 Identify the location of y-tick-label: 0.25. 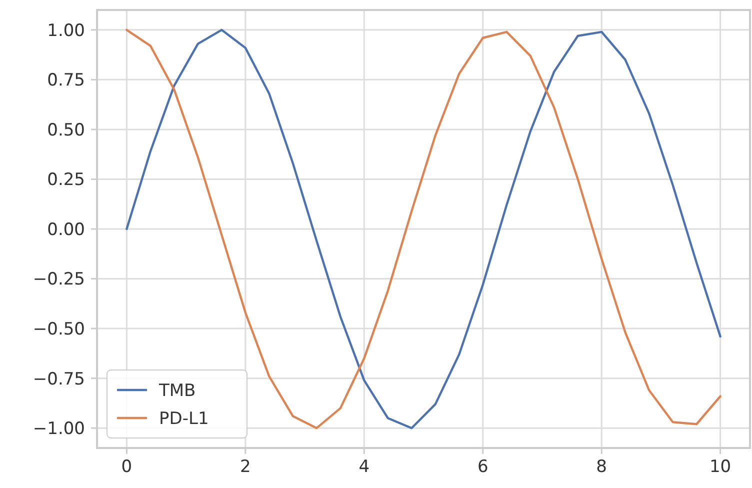
(66, 180).